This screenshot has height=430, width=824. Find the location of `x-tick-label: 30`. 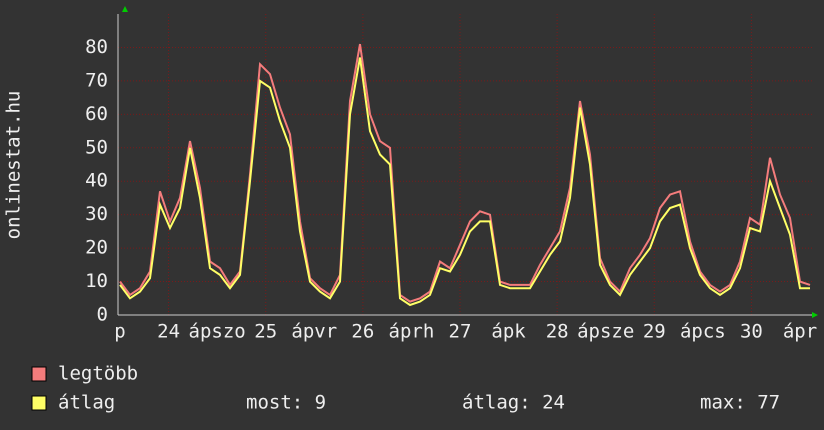

x-tick-label: 30 is located at coordinates (751, 332).